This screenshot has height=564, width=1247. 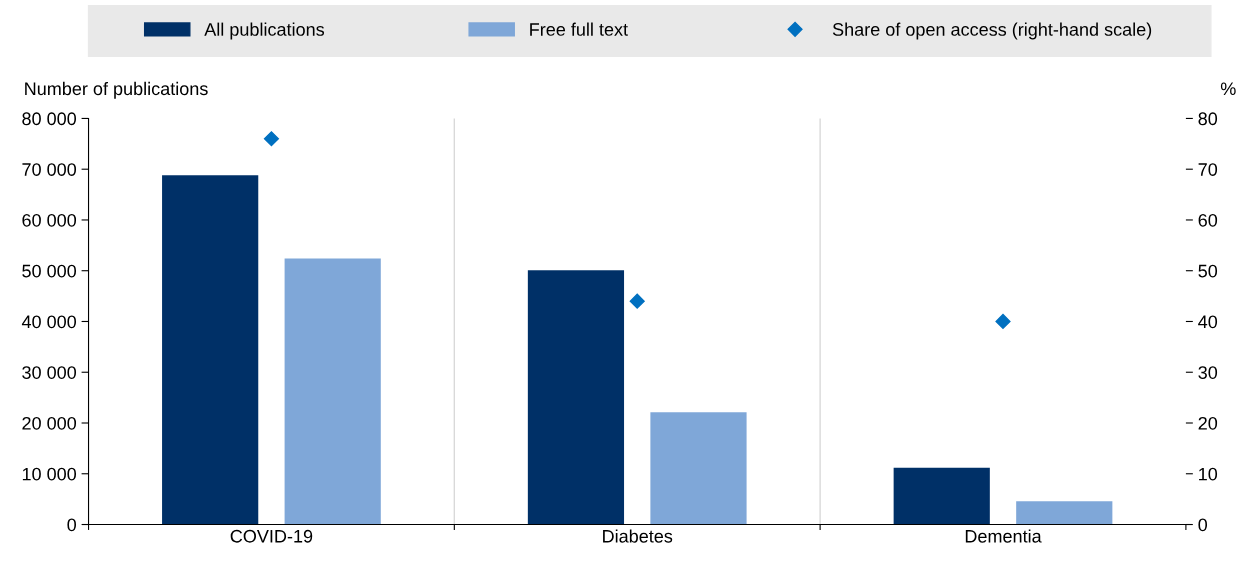 I want to click on y2-tick-label: 30, so click(x=1208, y=372).